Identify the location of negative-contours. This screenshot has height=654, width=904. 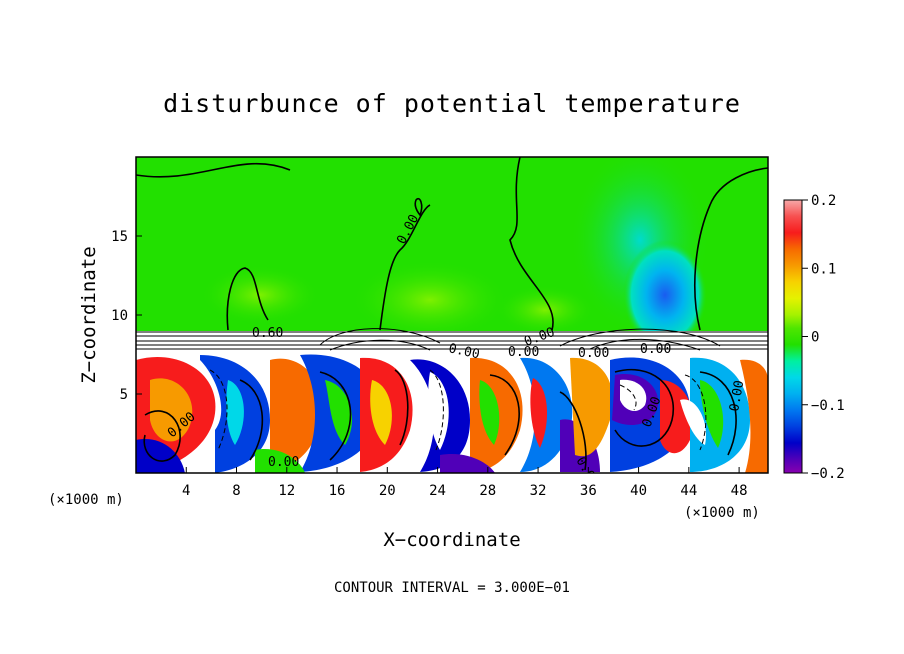
(458, 410).